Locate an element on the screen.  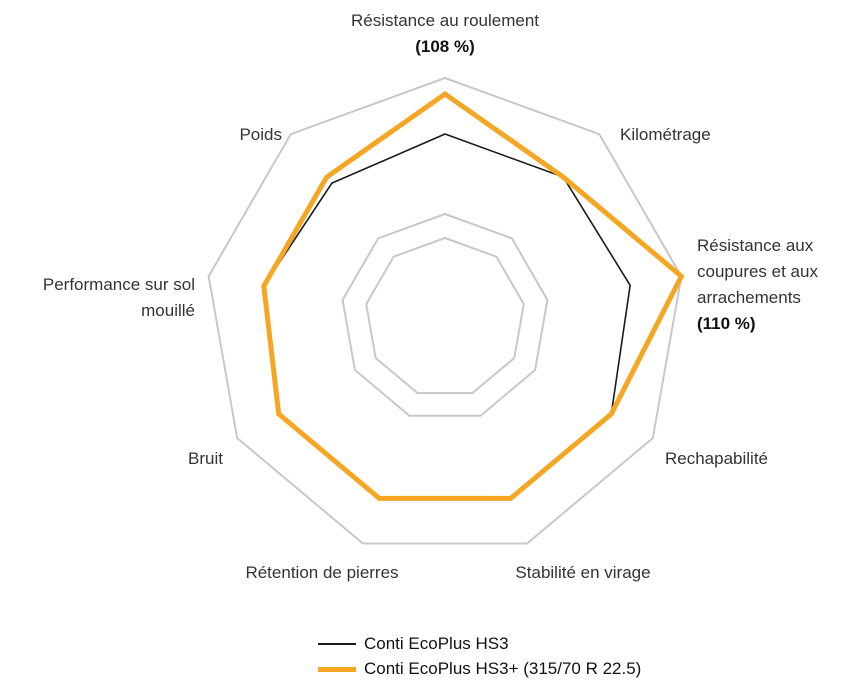
legend-item: Conti EcoPlus HS3 is located at coordinates (413, 644).